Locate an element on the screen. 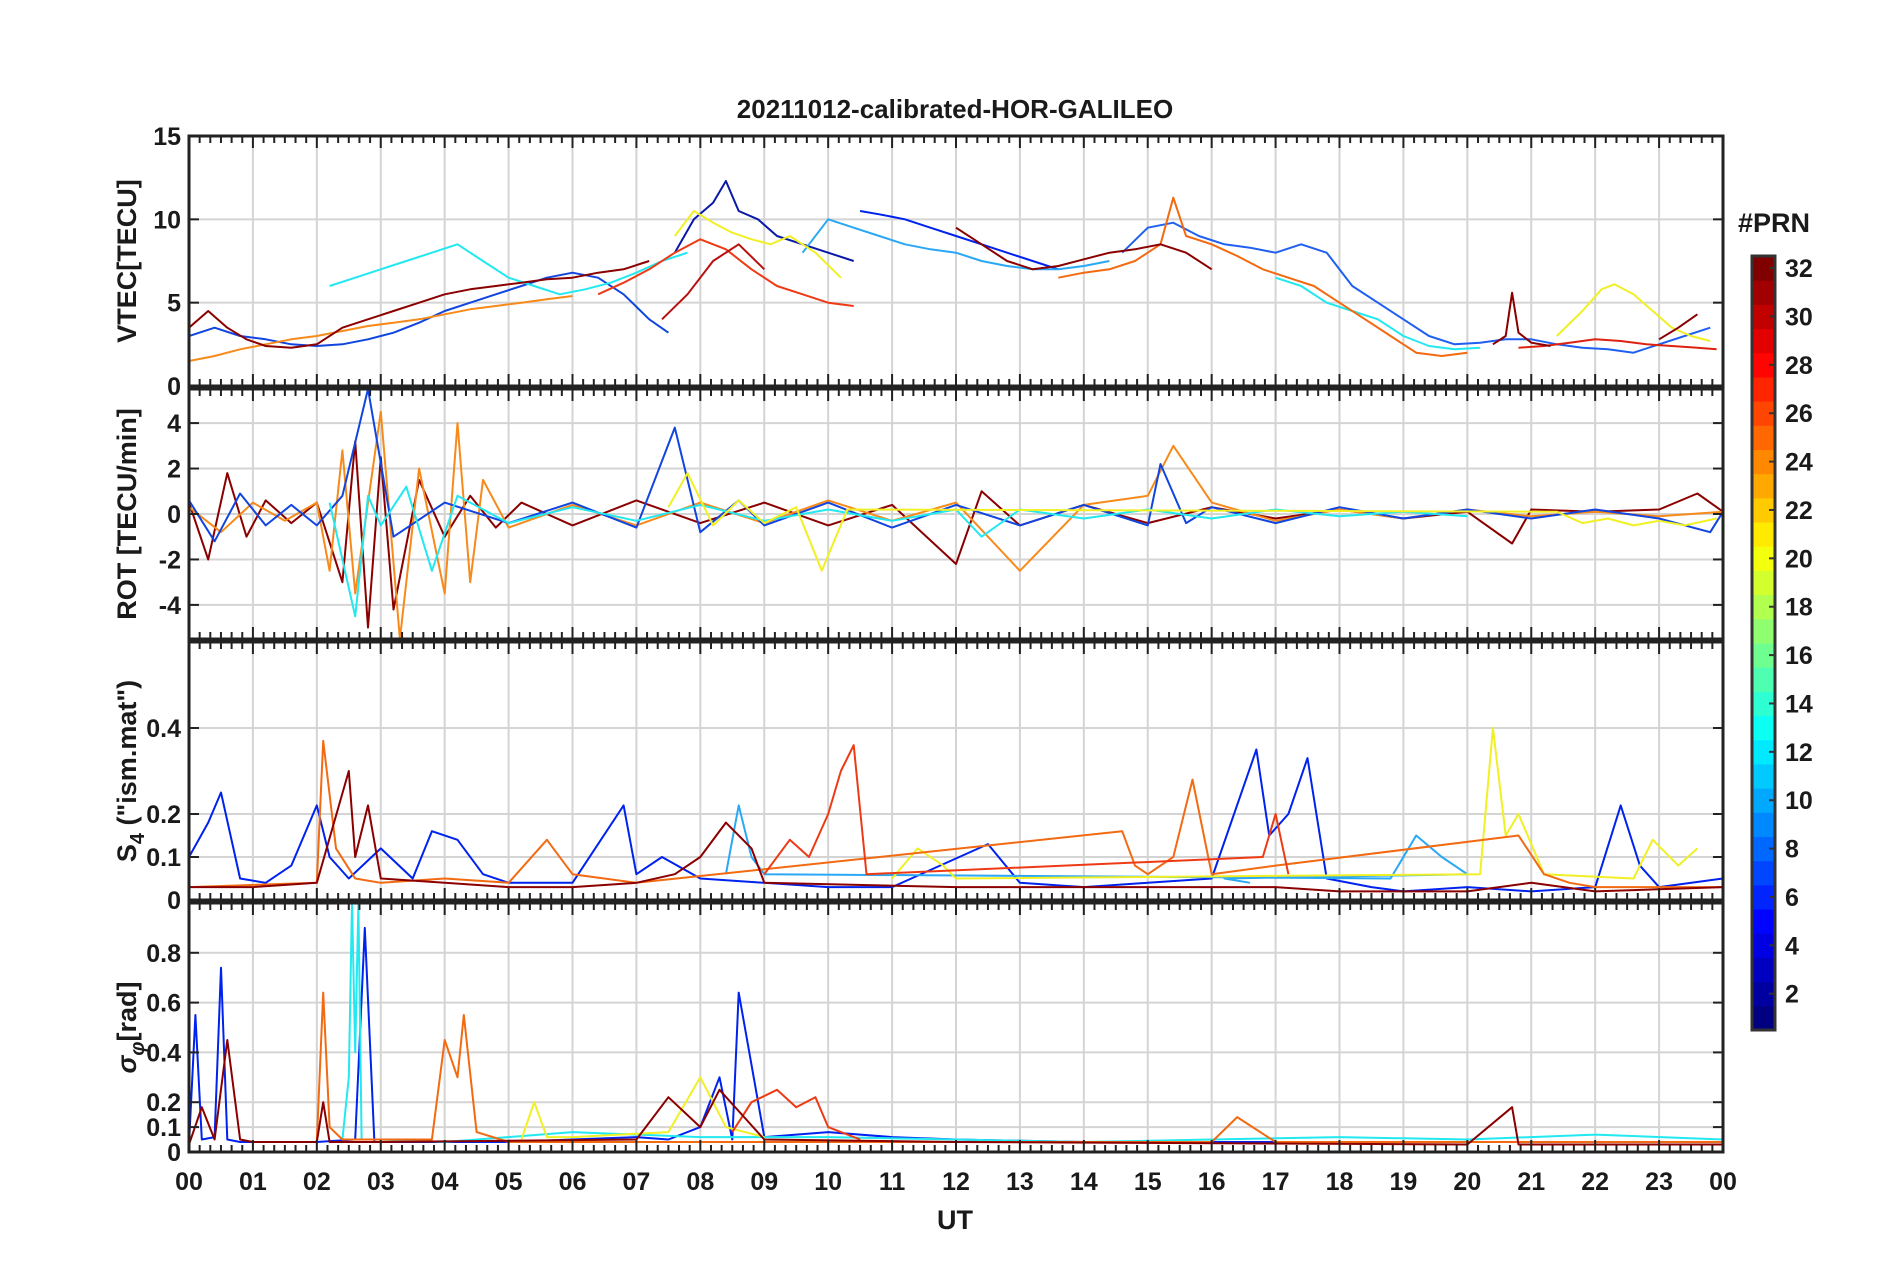  x-tick-label: 14 is located at coordinates (1084, 1182).